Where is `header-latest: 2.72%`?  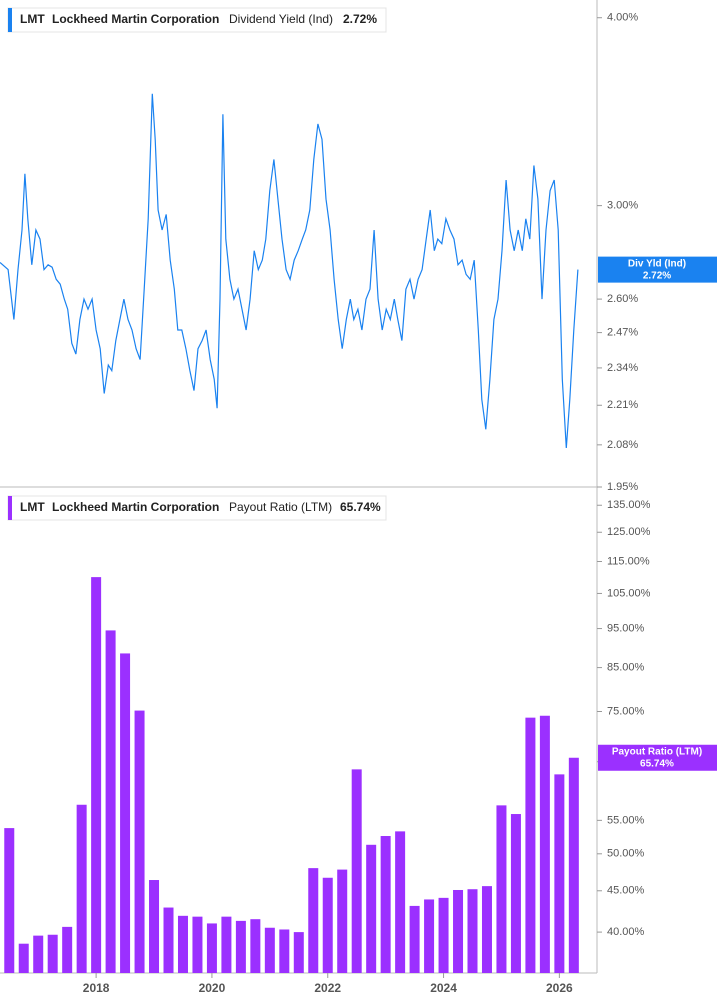 header-latest: 2.72% is located at coordinates (360, 19).